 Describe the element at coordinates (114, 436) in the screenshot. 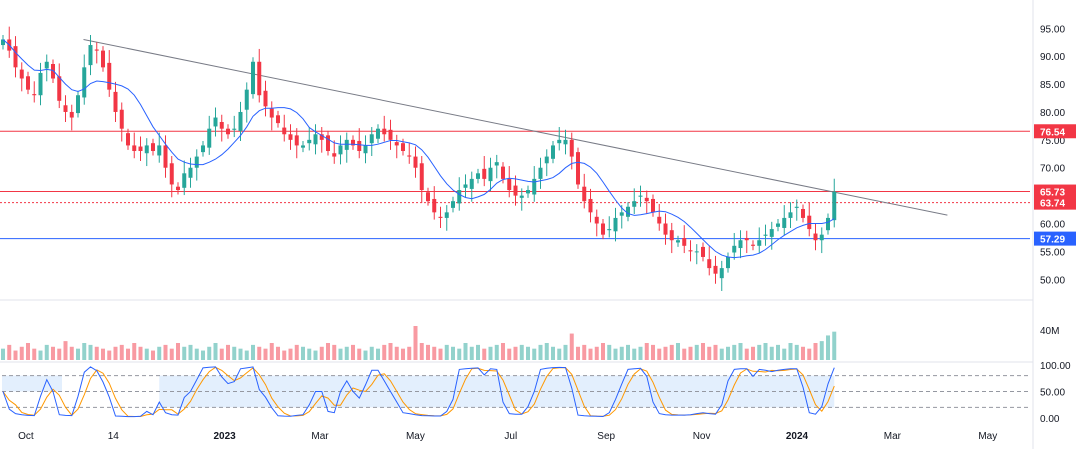

I see `time-tick-label: 14` at that location.